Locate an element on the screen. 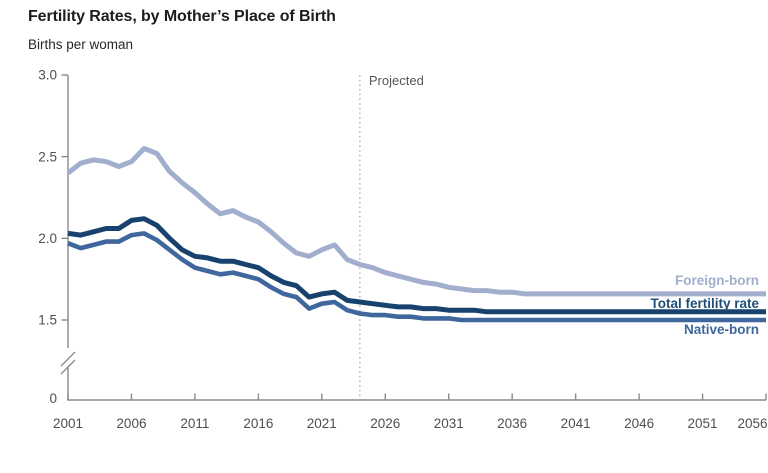 The image size is (768, 473). axis-break-slash-upper is located at coordinates (68, 359).